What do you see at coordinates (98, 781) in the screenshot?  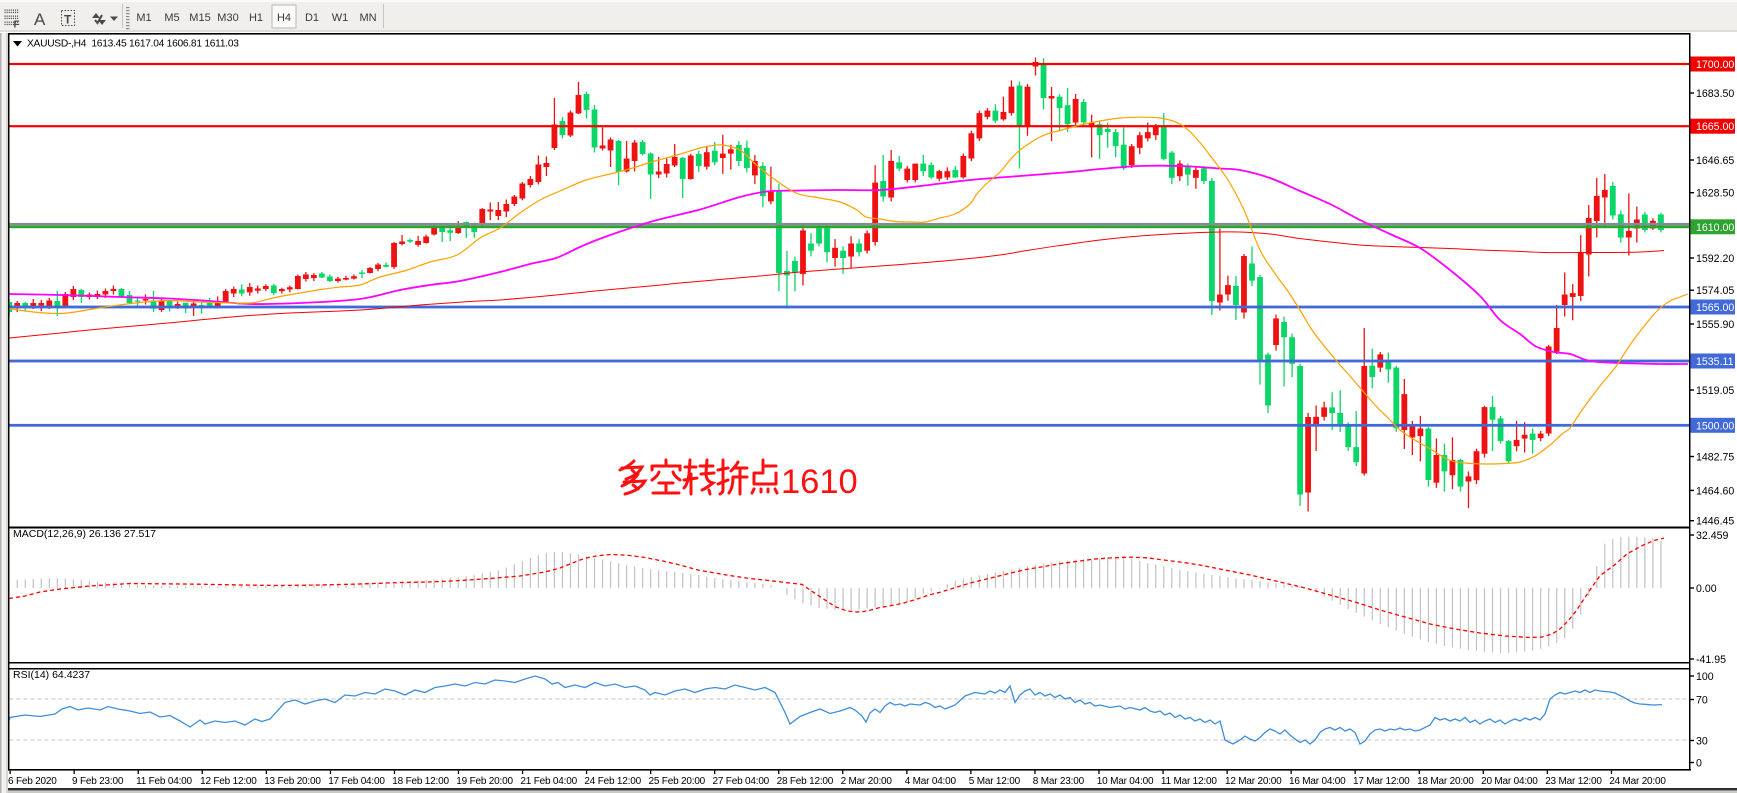 I see `svg-text: 9 Feb 23:00` at bounding box center [98, 781].